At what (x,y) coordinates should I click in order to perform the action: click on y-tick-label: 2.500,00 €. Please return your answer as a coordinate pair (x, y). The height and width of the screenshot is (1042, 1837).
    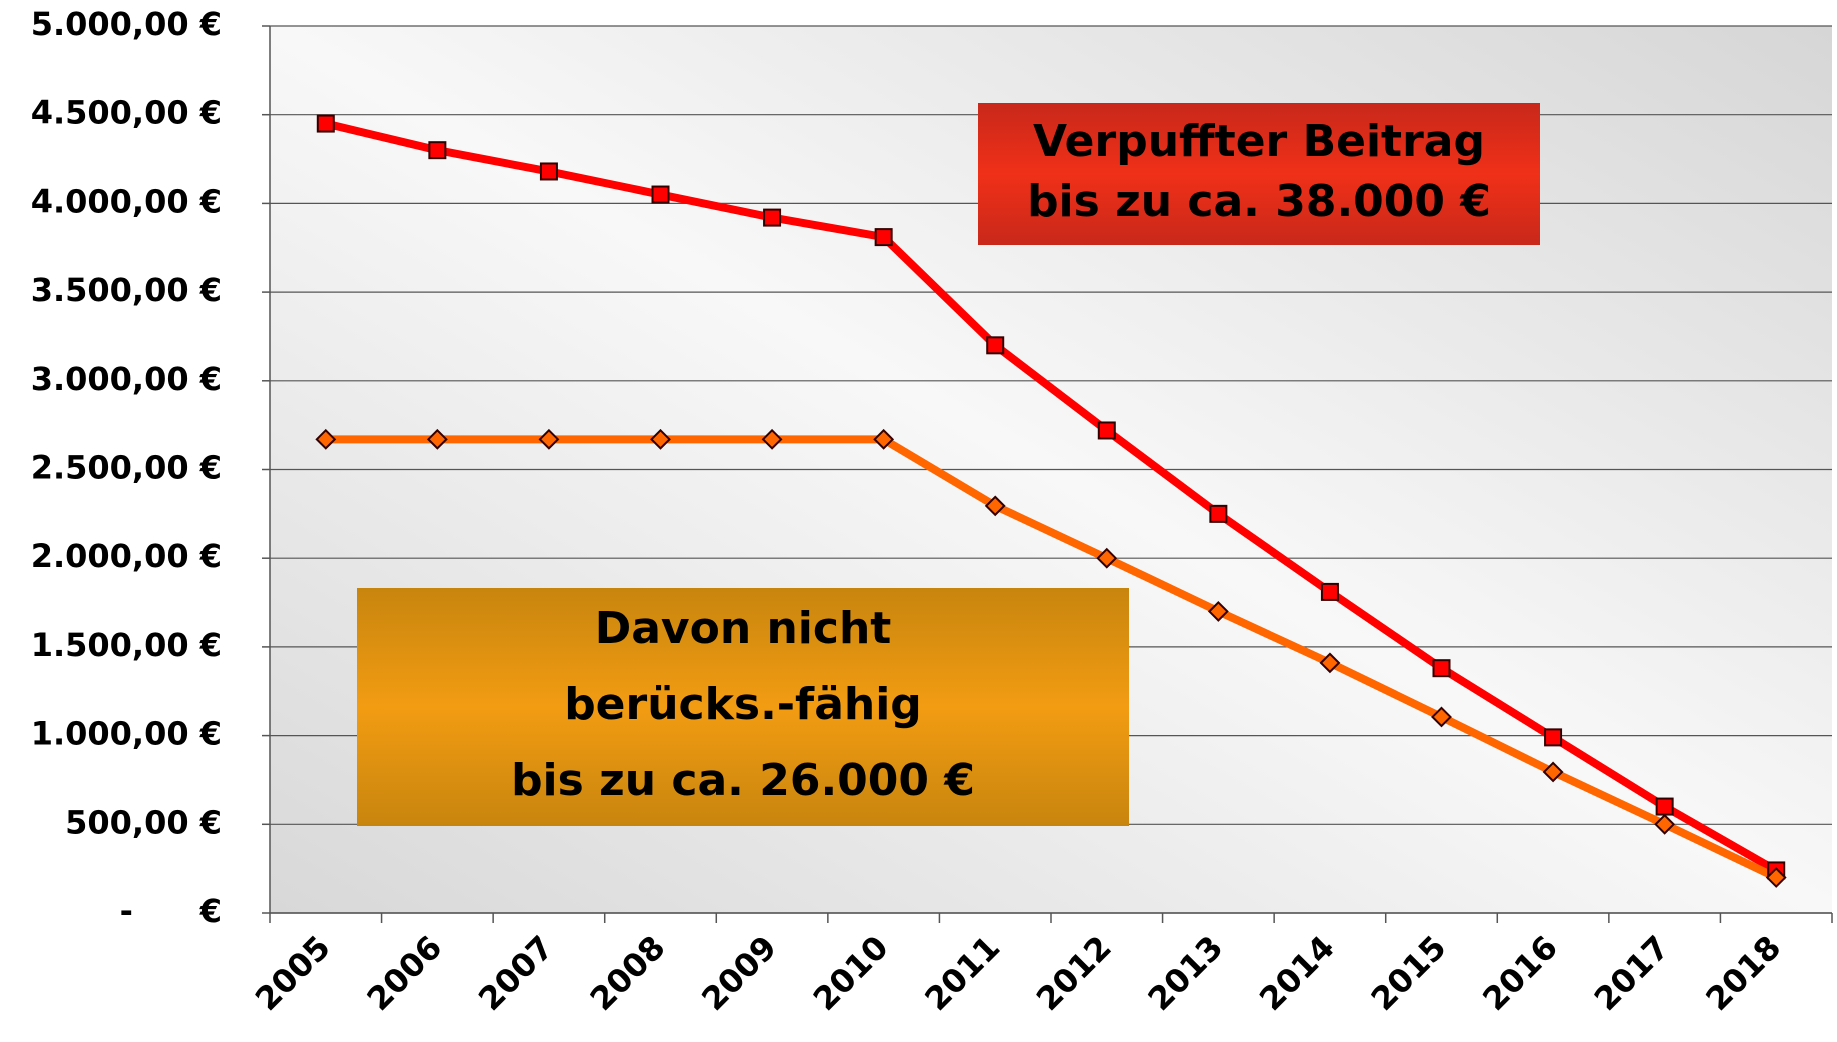
    Looking at the image, I should click on (126, 468).